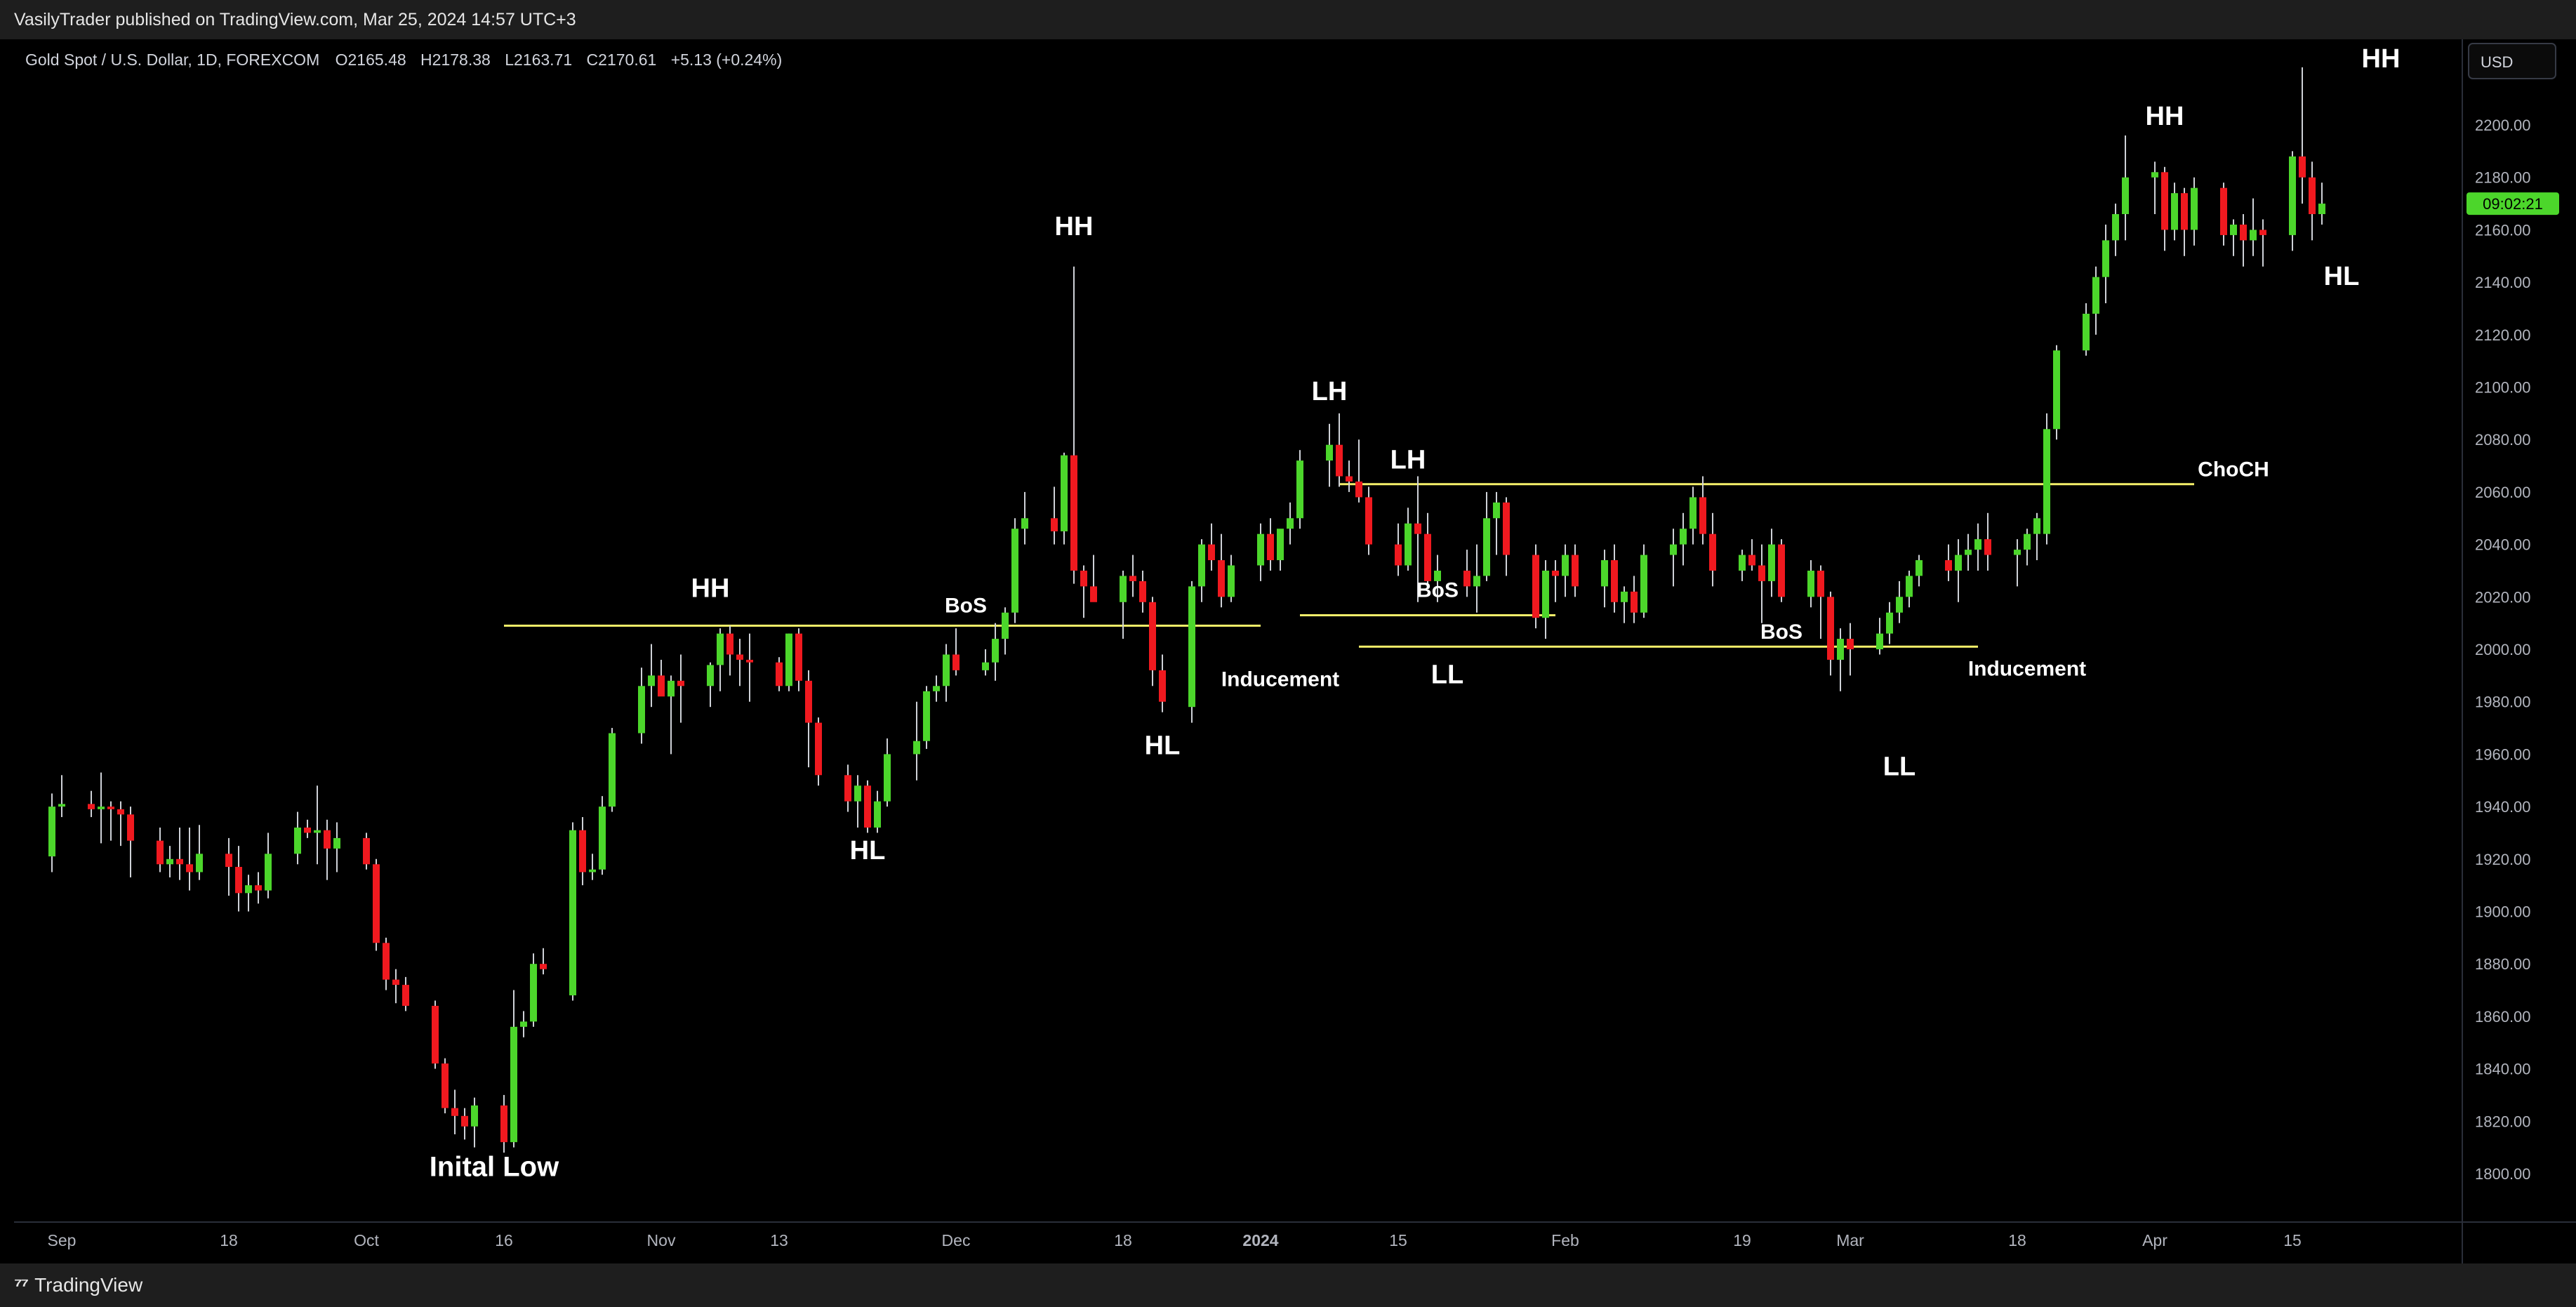  I want to click on currency-label: USD, so click(2497, 62).